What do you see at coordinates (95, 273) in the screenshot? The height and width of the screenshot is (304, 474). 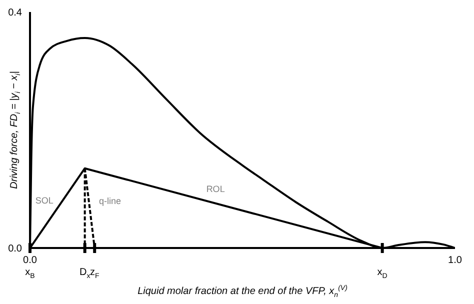 I see `annotation: z$_{F}$` at bounding box center [95, 273].